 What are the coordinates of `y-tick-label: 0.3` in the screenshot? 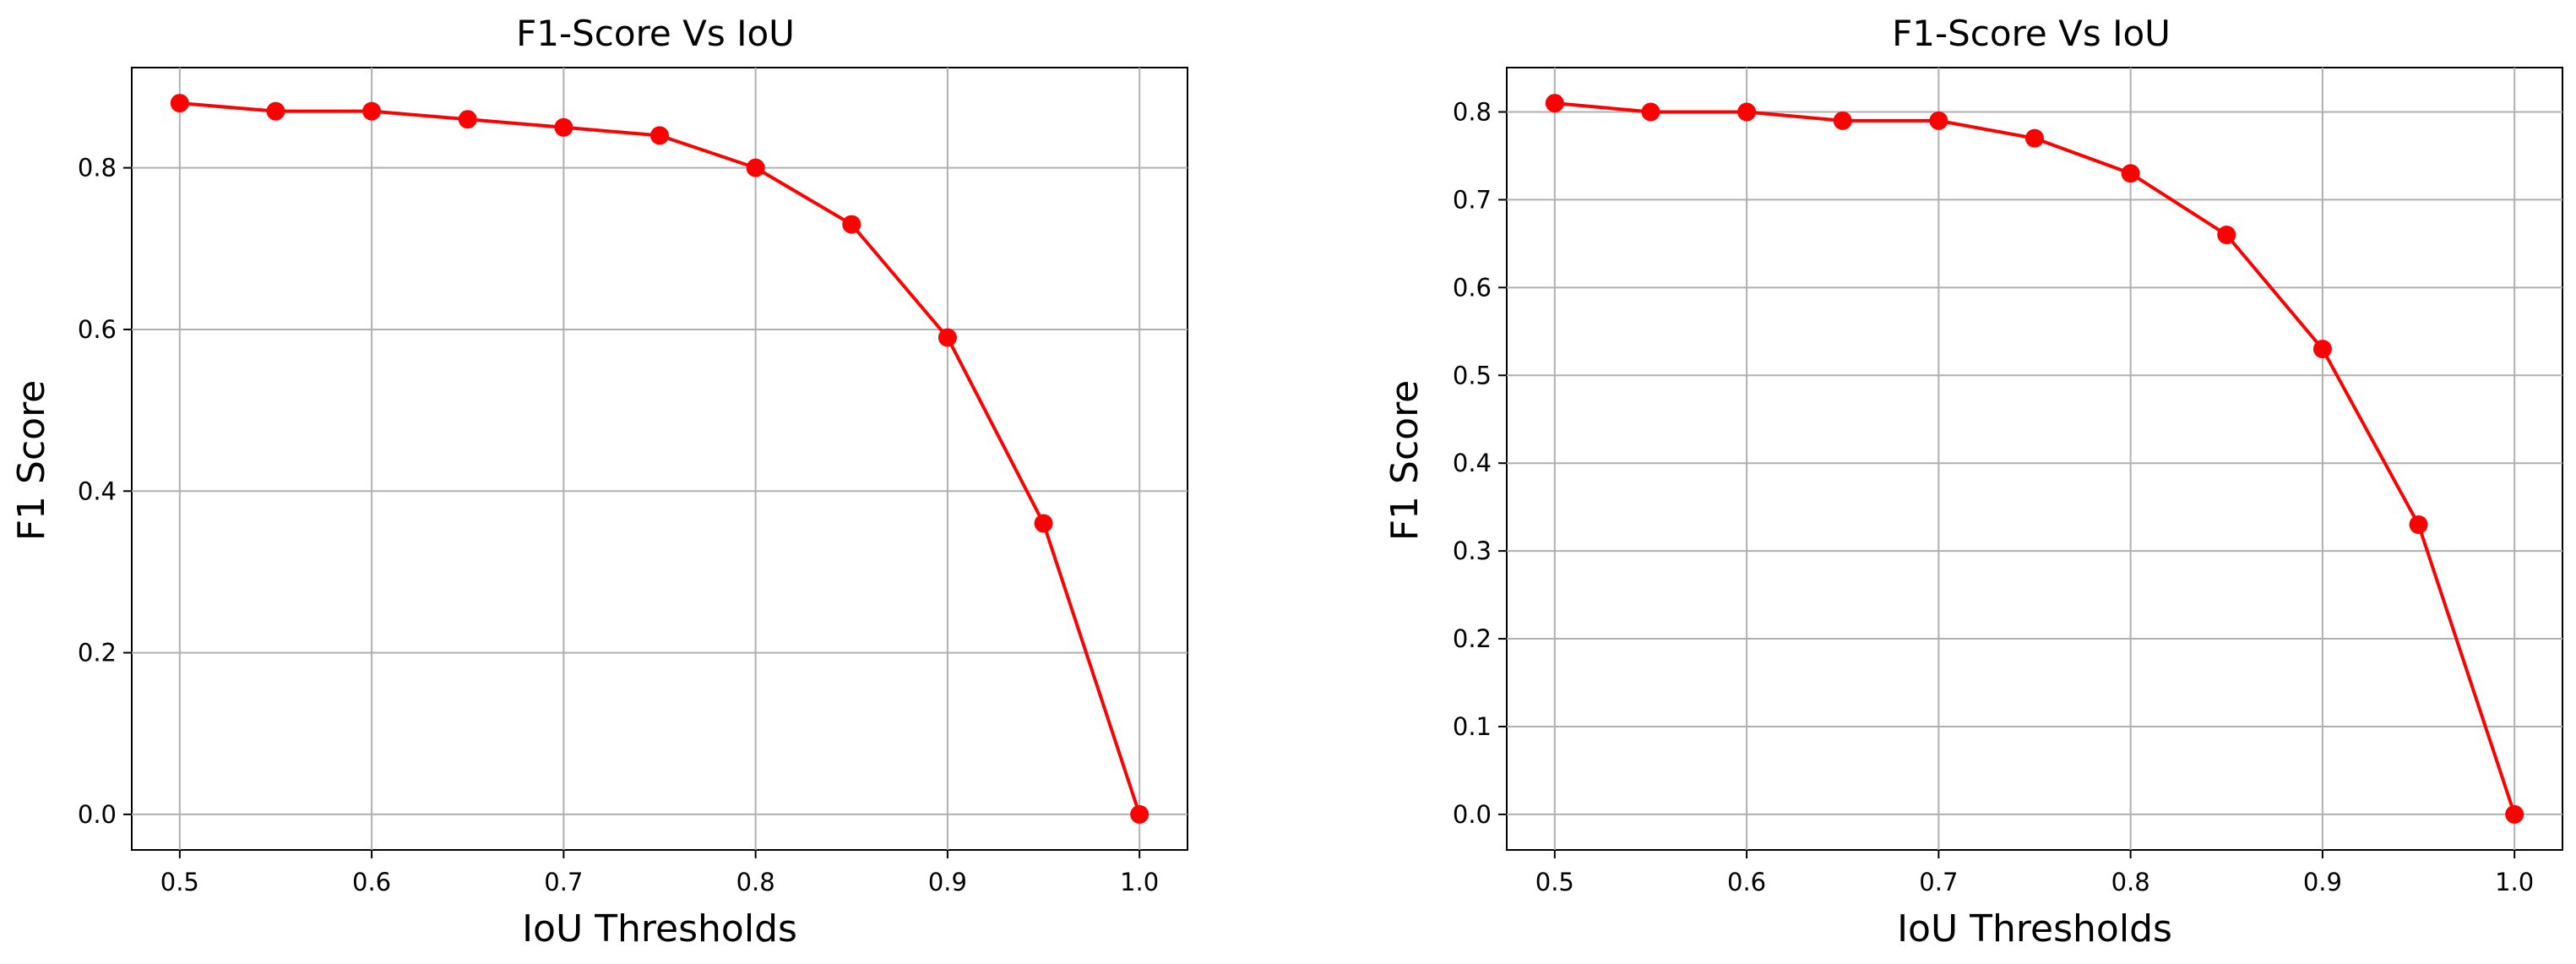 It's located at (1472, 550).